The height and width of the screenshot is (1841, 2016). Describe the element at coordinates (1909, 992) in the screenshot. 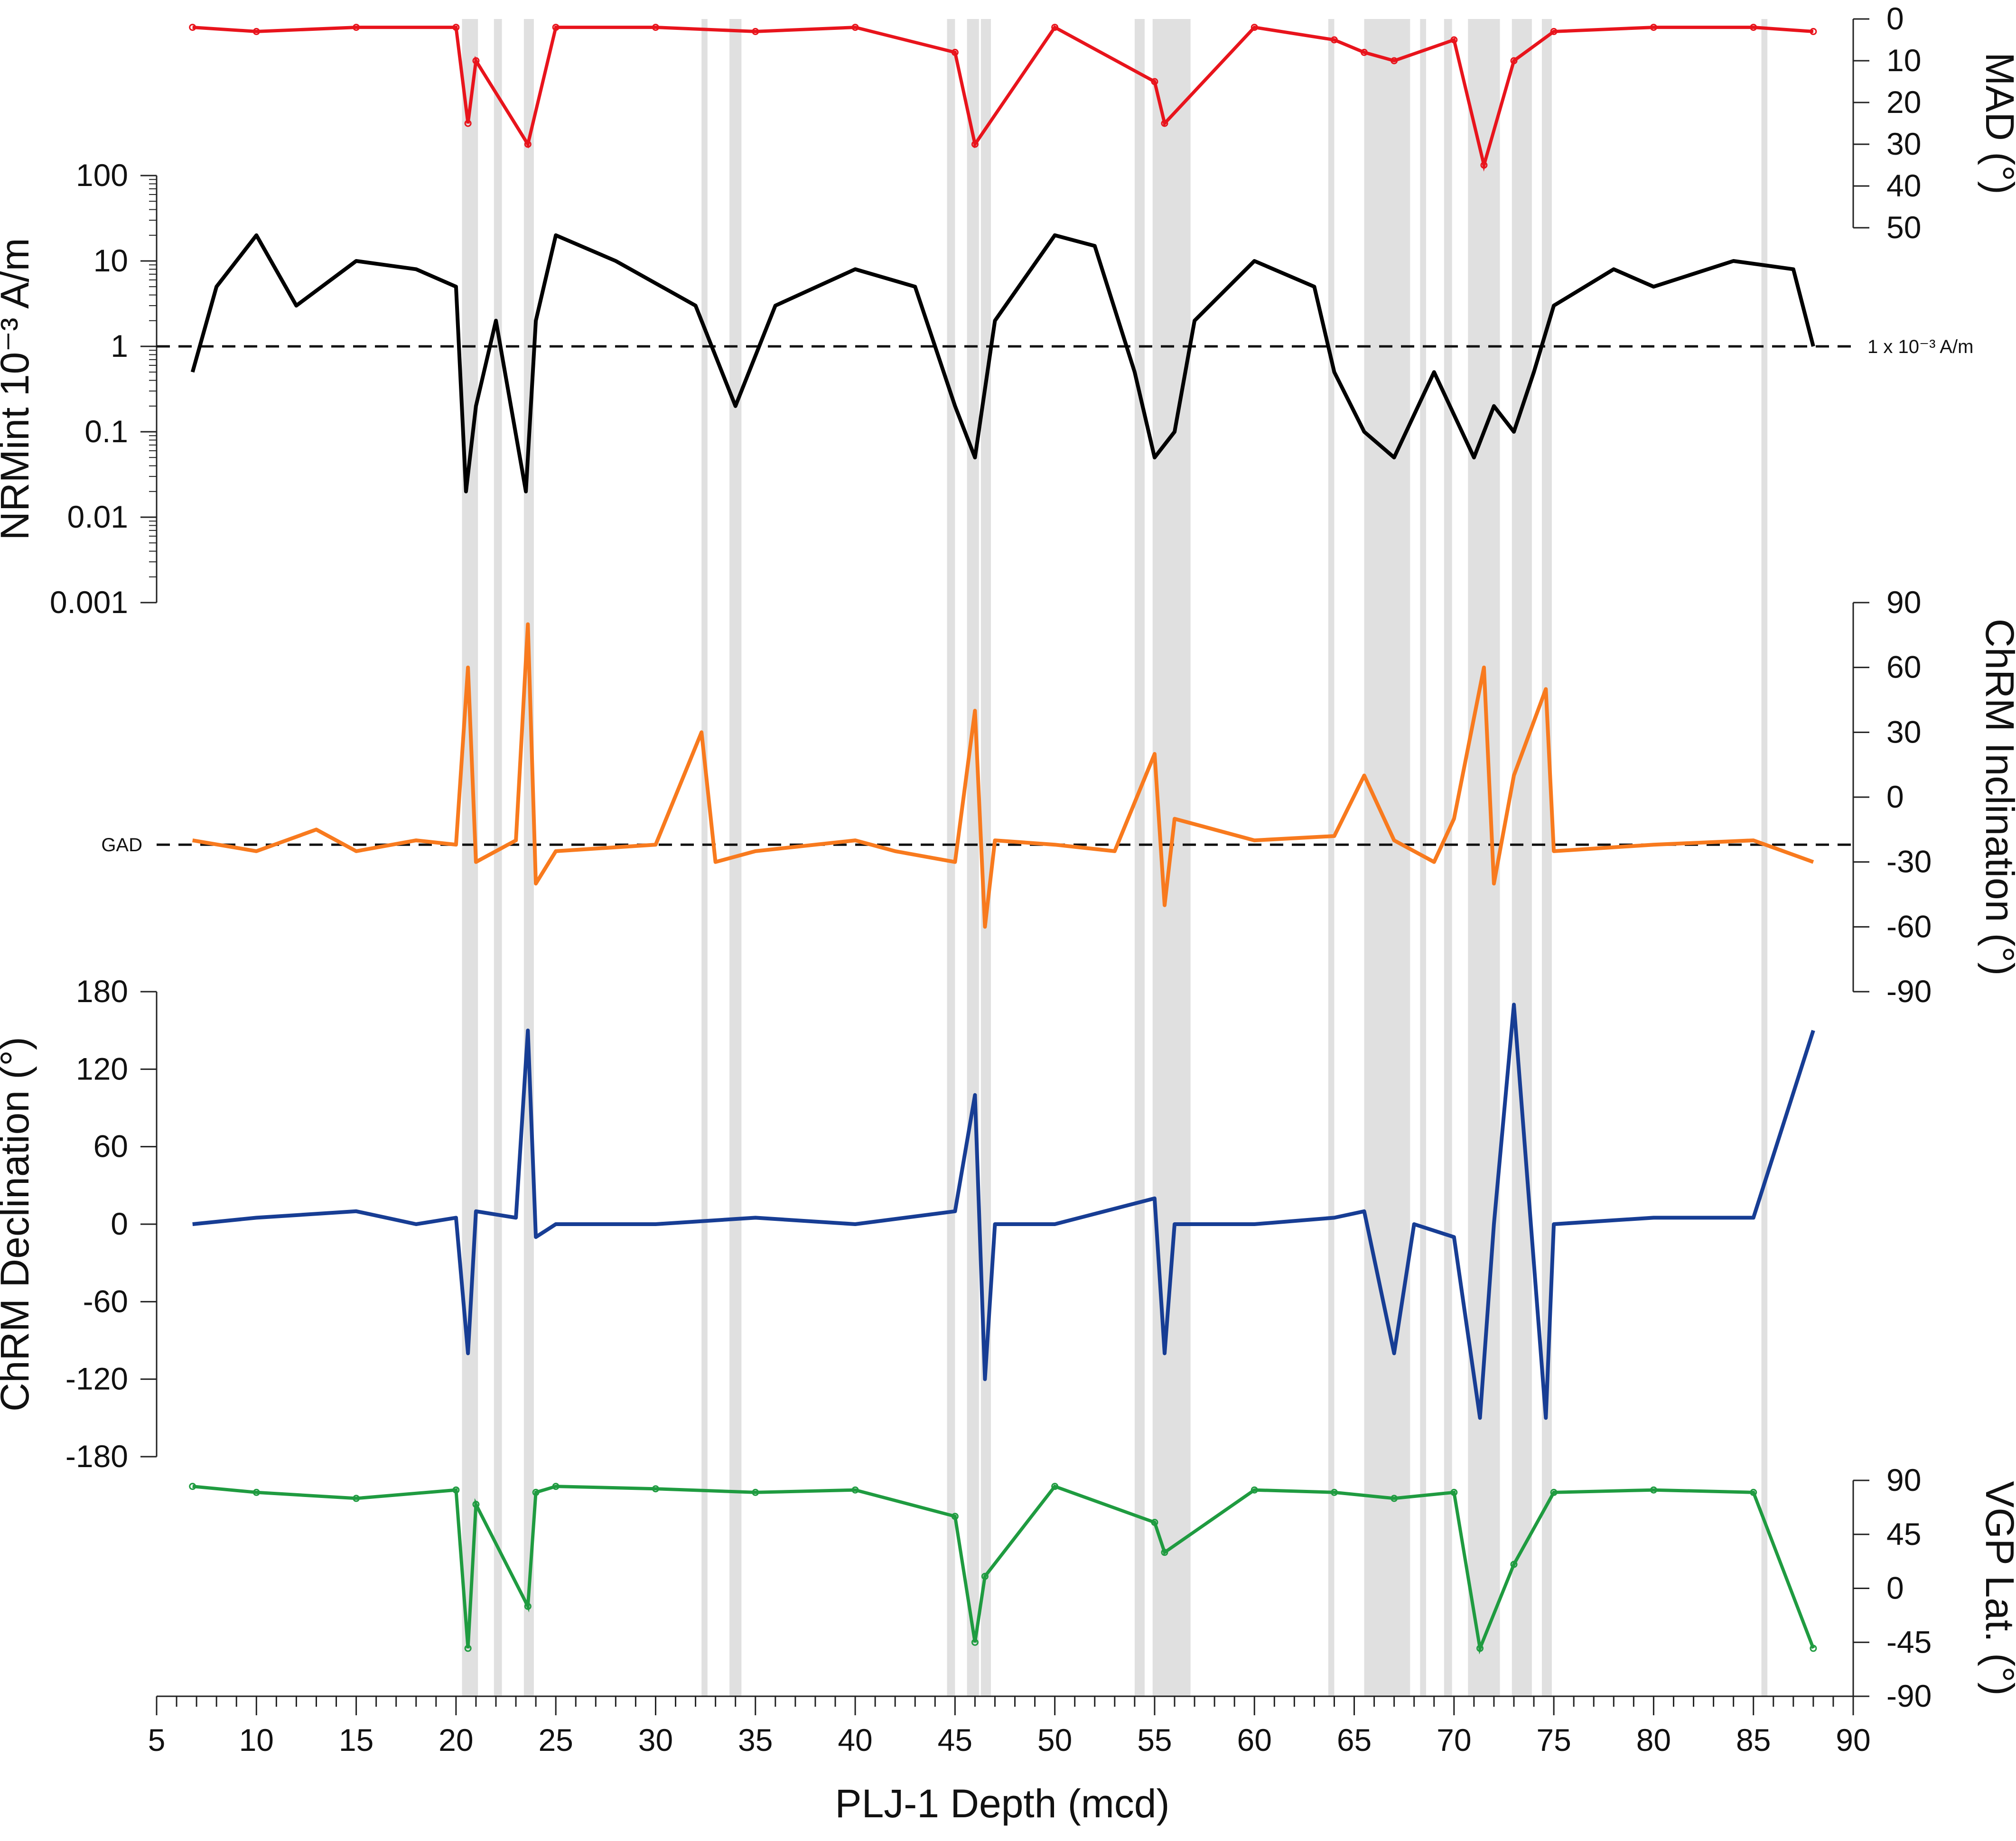

I see `inc-tick-label-6: -90` at that location.